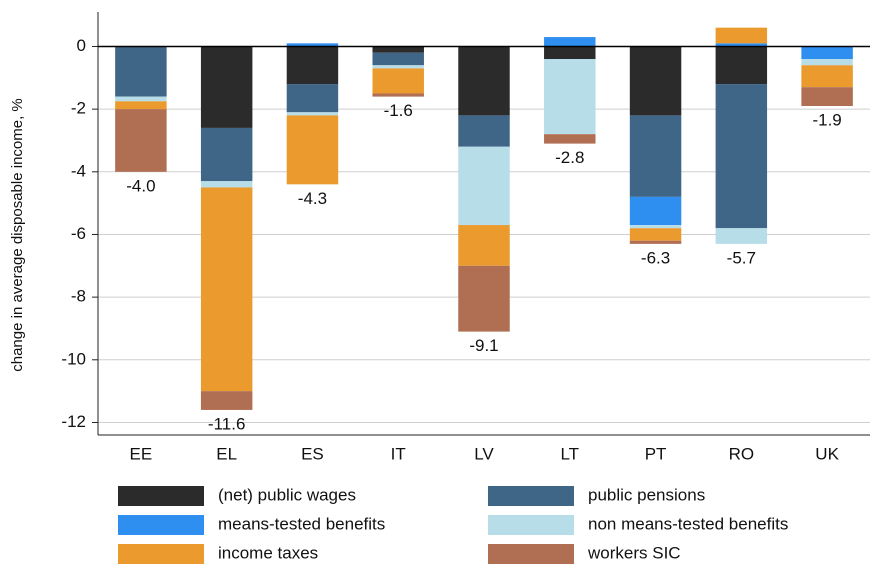  I want to click on x-tick-label: PT, so click(656, 453).